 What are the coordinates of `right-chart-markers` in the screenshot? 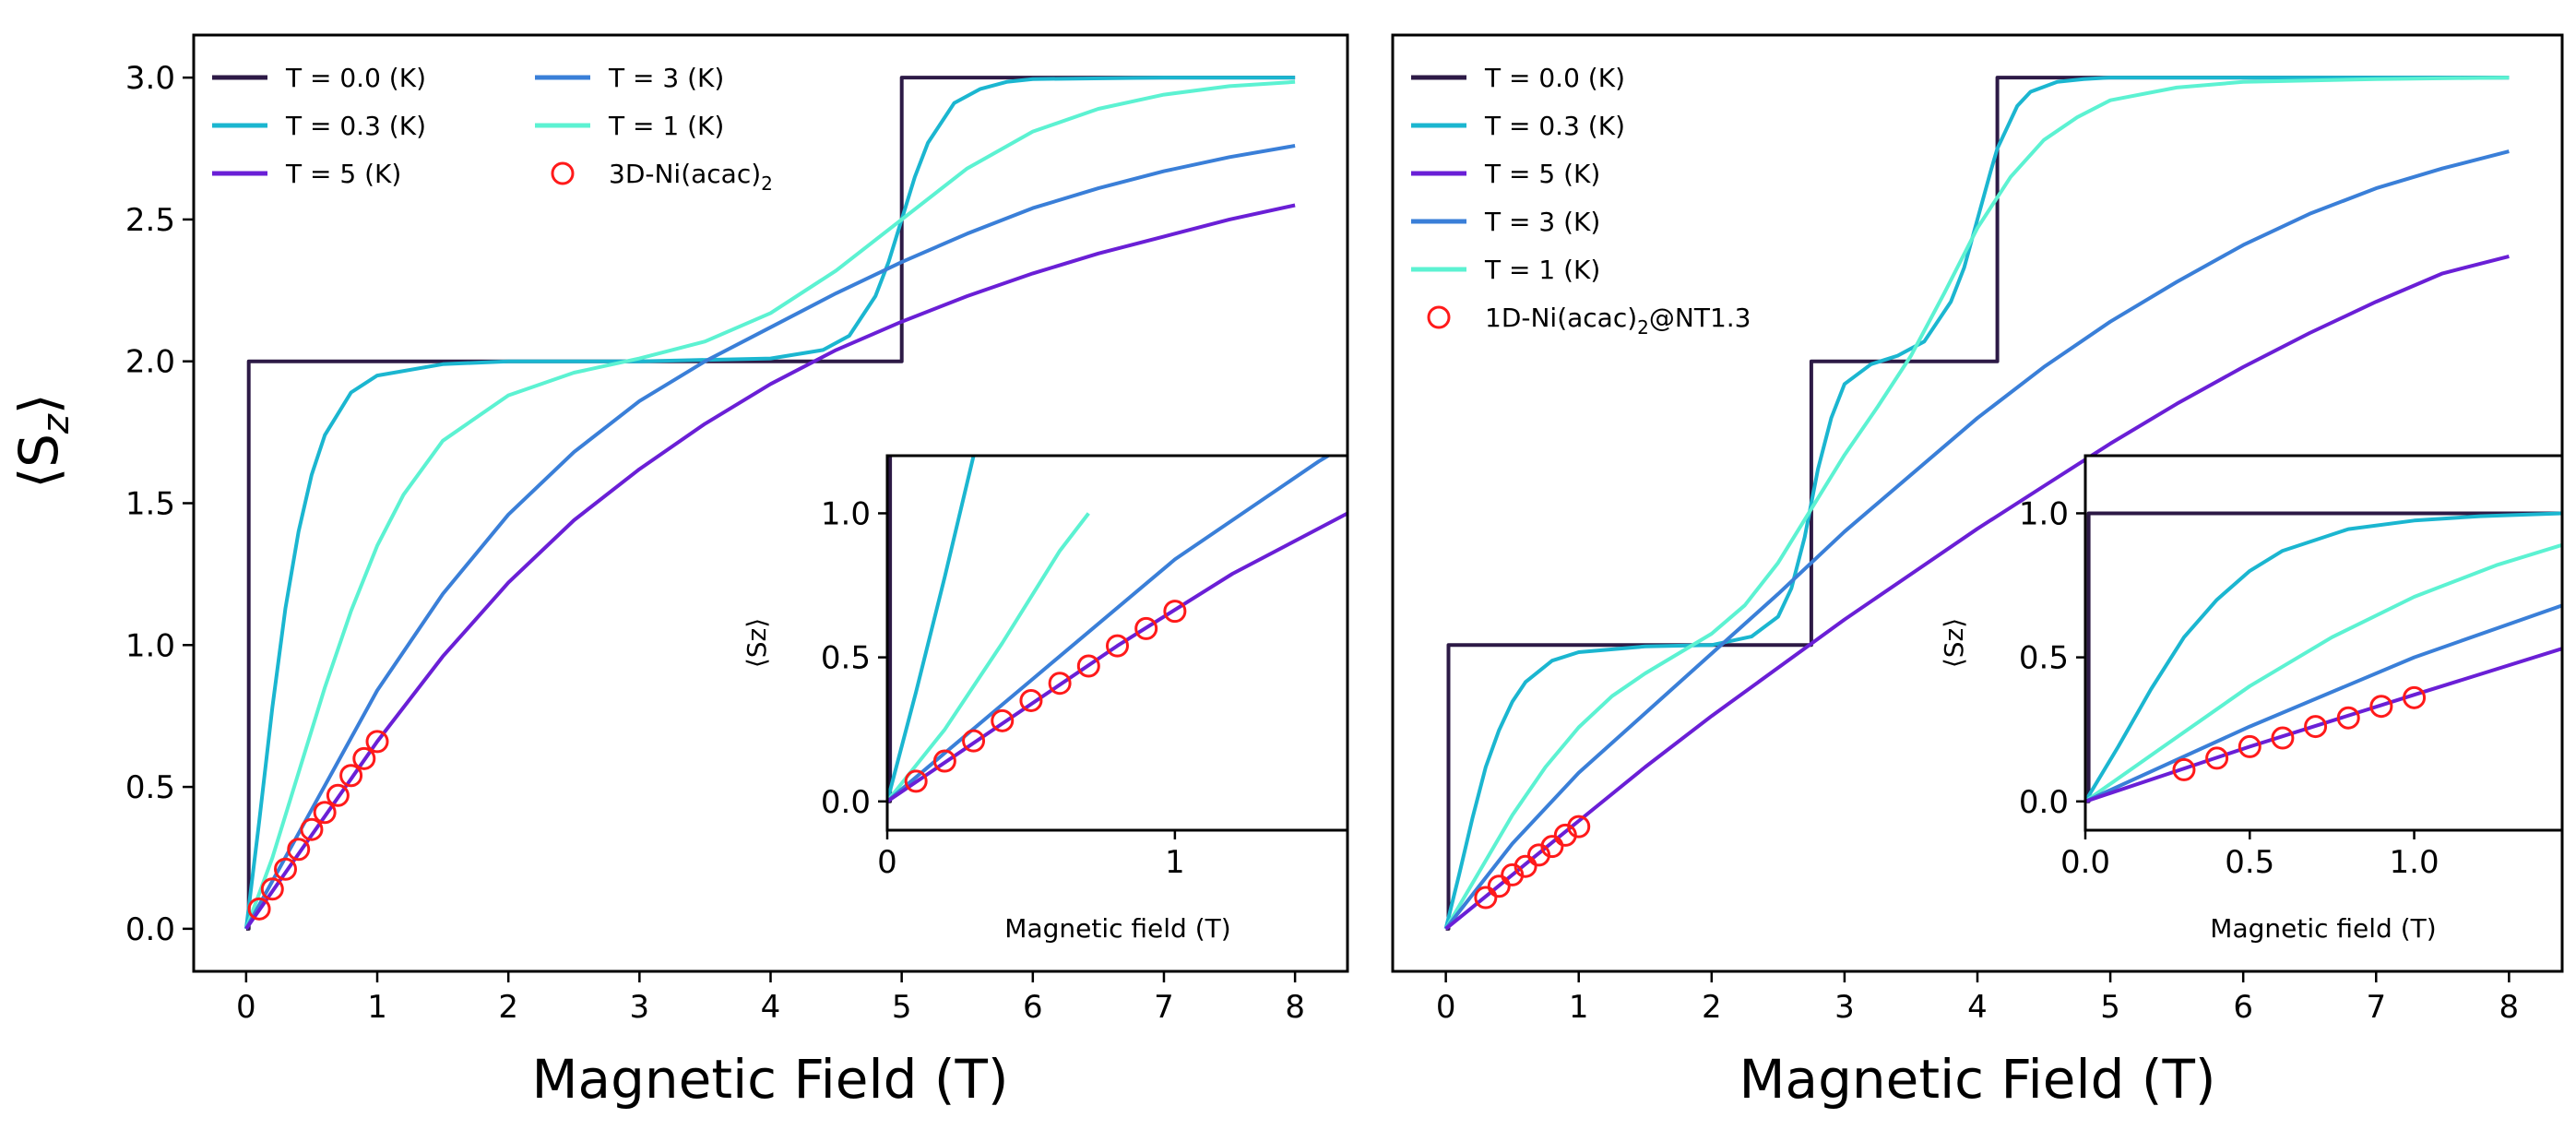 It's located at (1532, 862).